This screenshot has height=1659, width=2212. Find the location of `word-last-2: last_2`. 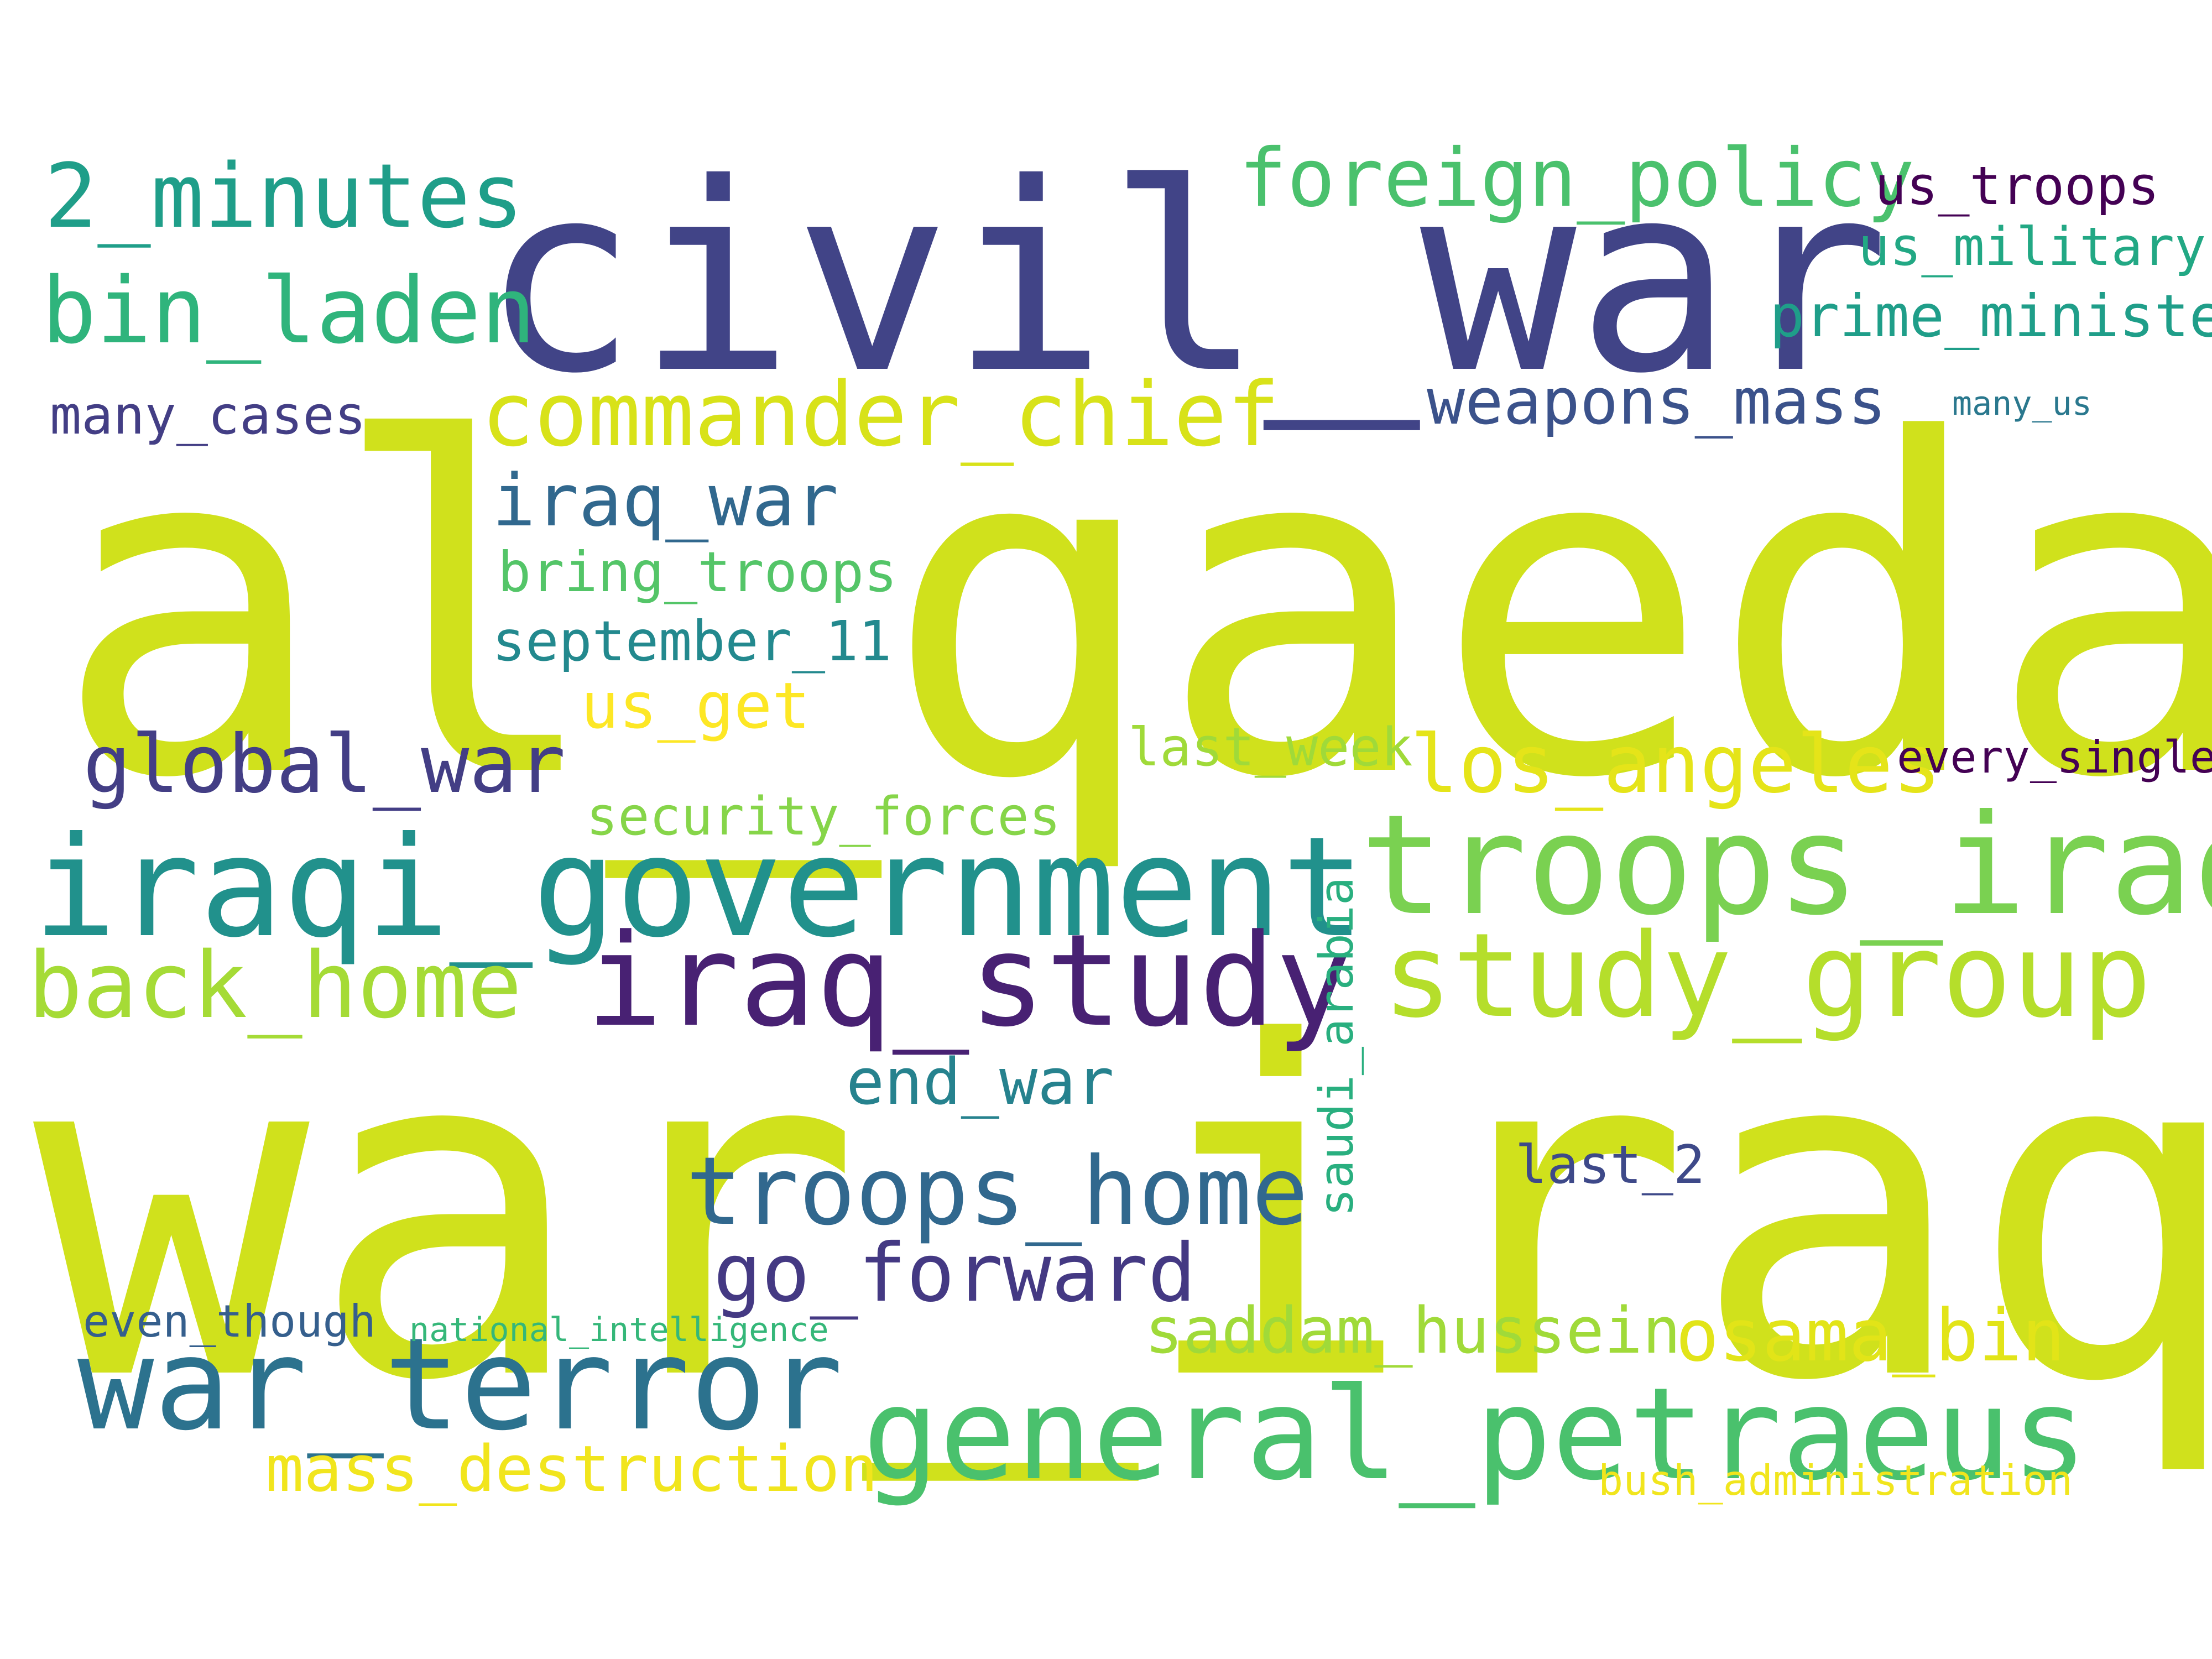

word-last-2: last_2 is located at coordinates (1610, 1166).